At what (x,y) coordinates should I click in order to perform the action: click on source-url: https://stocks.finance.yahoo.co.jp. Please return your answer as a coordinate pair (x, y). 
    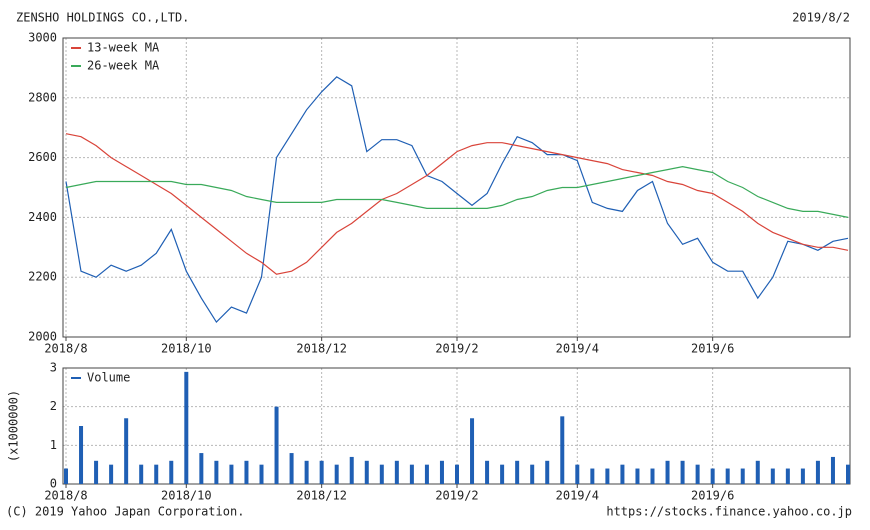
    Looking at the image, I should click on (729, 512).